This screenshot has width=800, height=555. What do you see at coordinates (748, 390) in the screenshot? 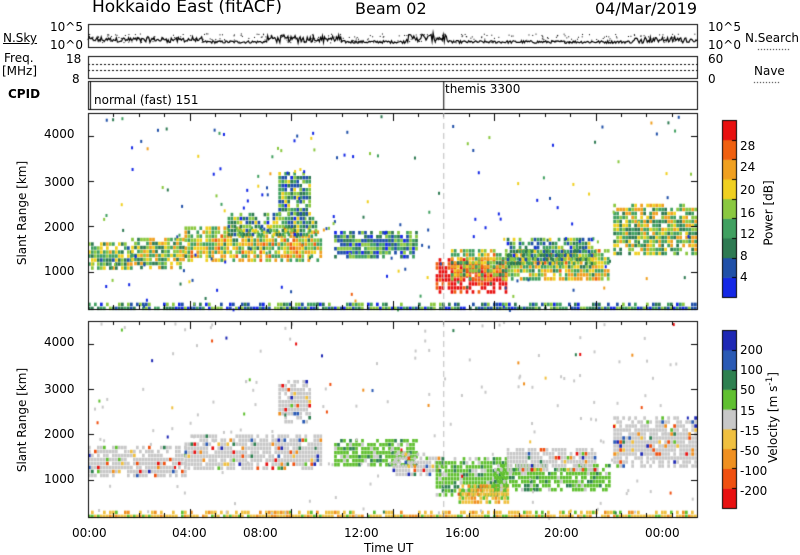
I see `velocity-cbar-tick-50: 50` at bounding box center [748, 390].